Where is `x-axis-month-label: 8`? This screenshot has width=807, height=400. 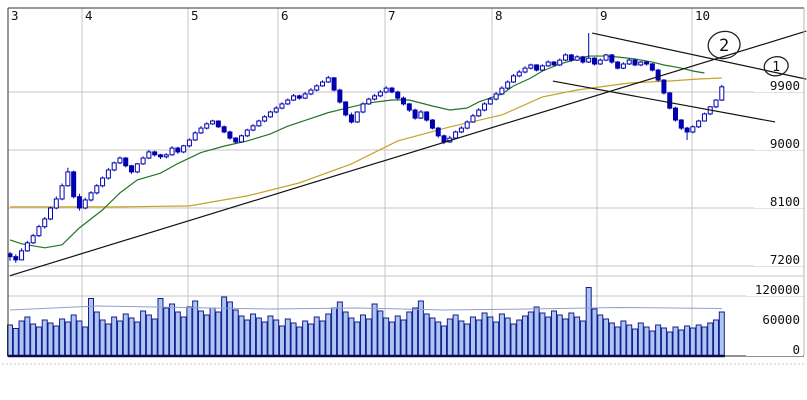
x-axis-month-label: 8 is located at coordinates (499, 15).